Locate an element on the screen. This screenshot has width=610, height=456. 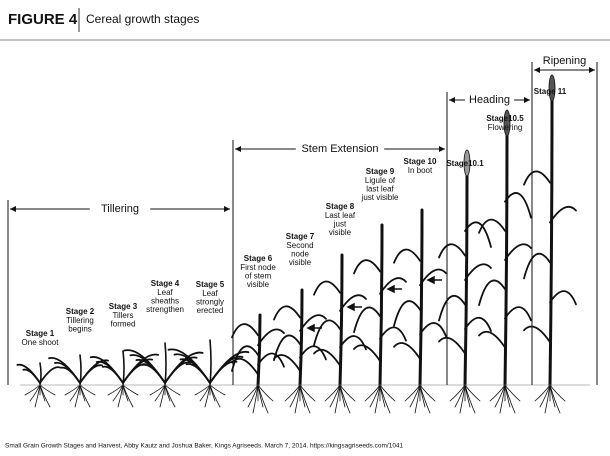
seed-head is located at coordinates (507, 123).